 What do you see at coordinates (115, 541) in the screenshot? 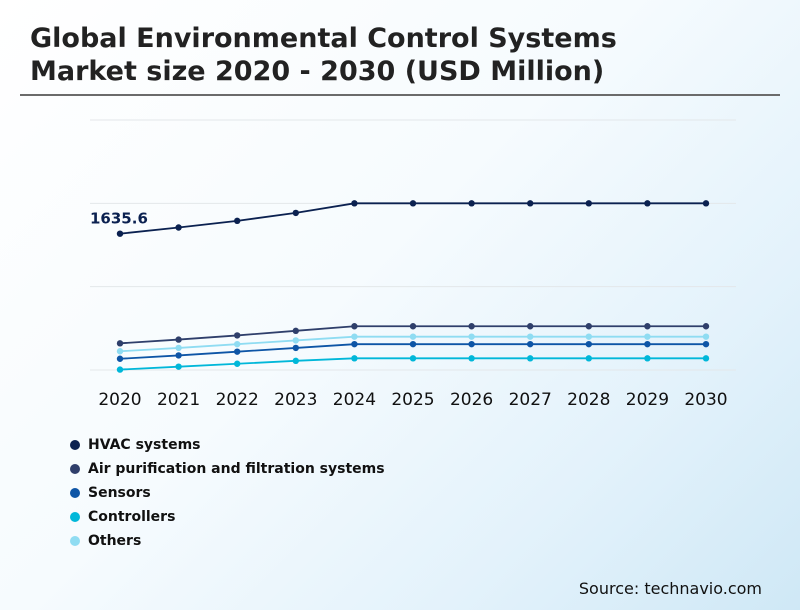
I see `legend-label: Others` at bounding box center [115, 541].